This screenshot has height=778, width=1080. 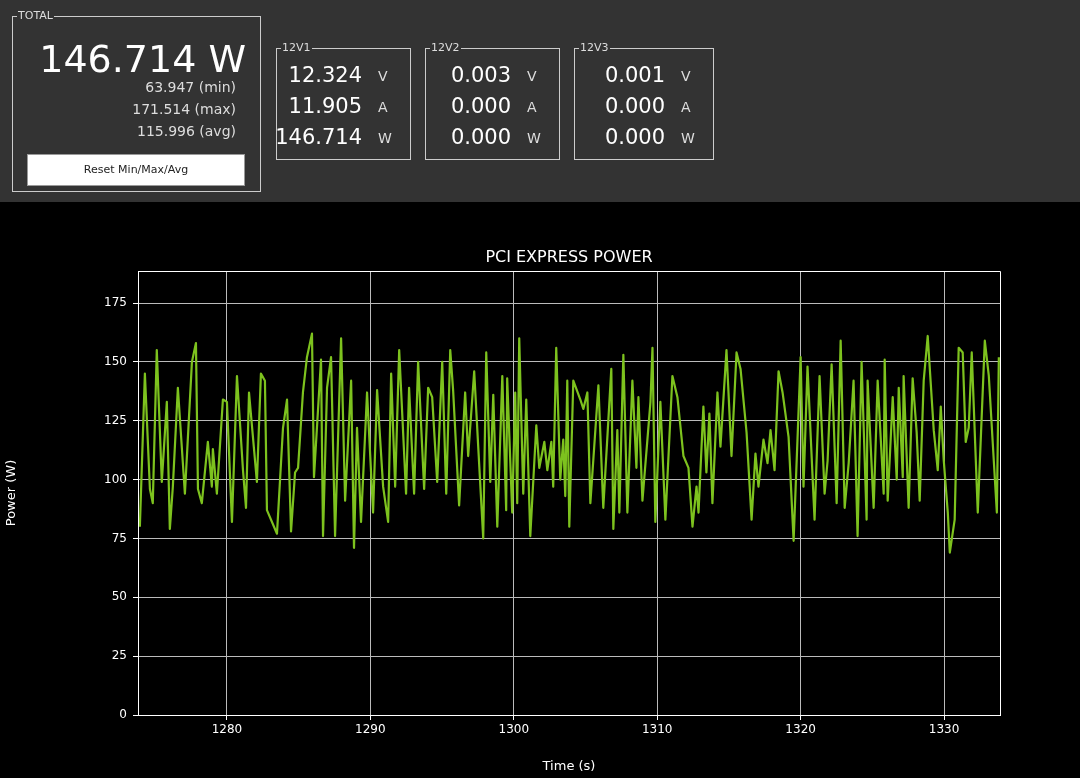 What do you see at coordinates (119, 537) in the screenshot?
I see `y-tick-label: 75` at bounding box center [119, 537].